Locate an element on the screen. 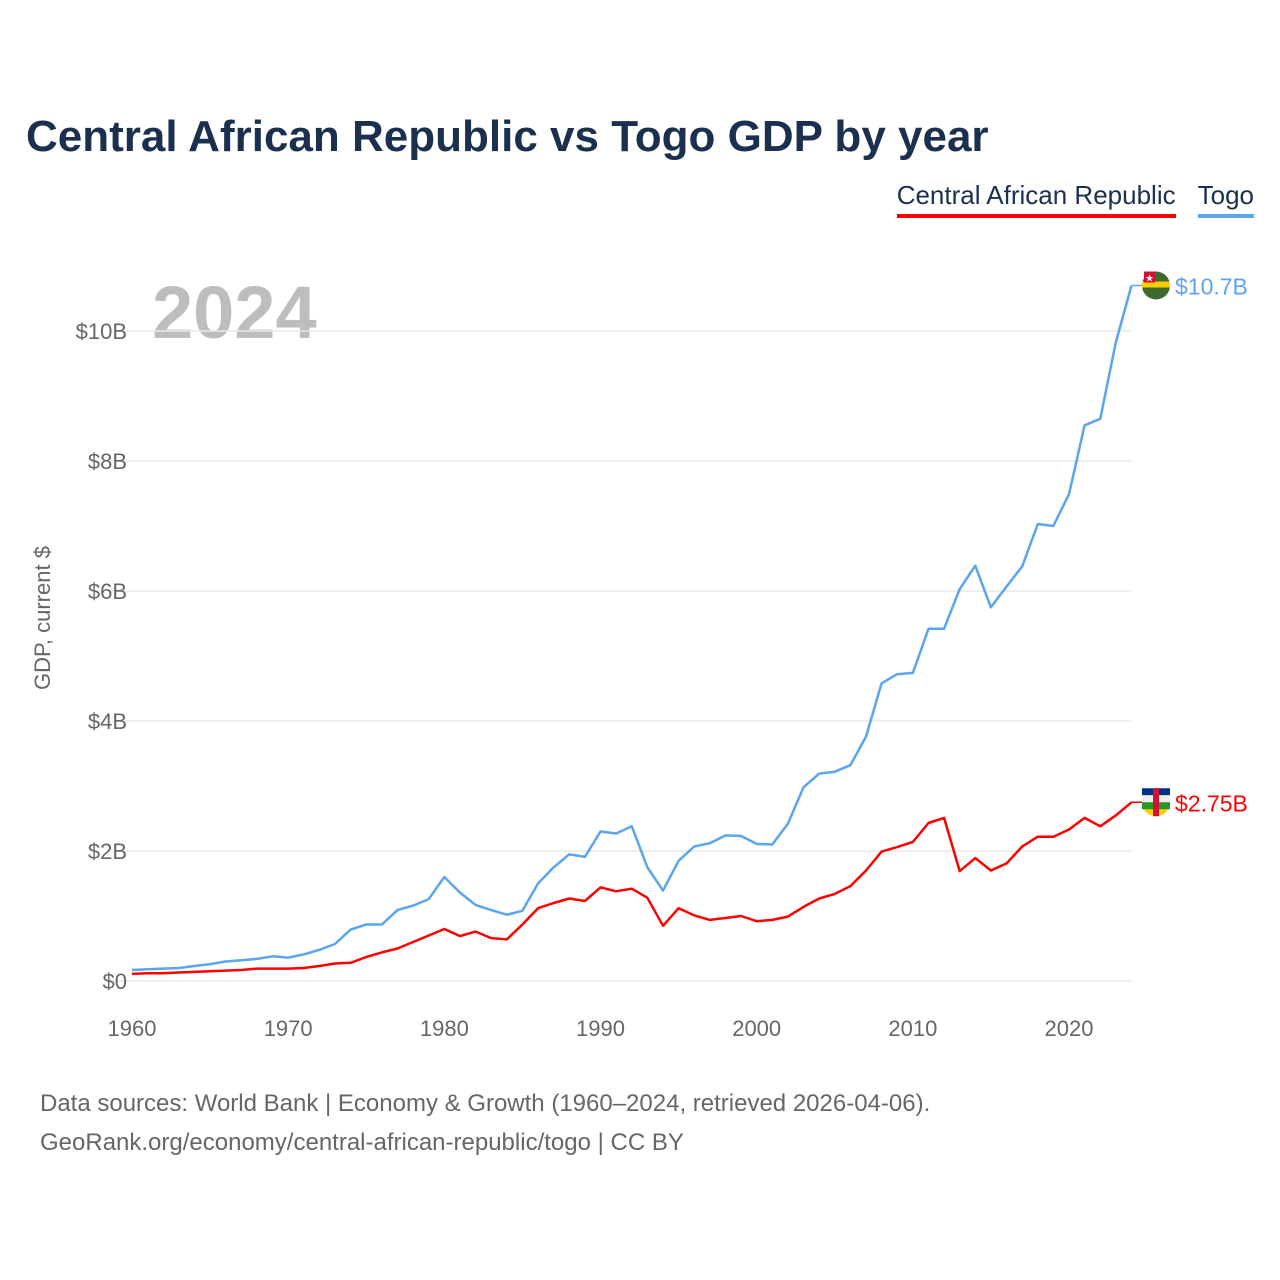 The image size is (1280, 1280). flag-star: ★ is located at coordinates (1149, 279).